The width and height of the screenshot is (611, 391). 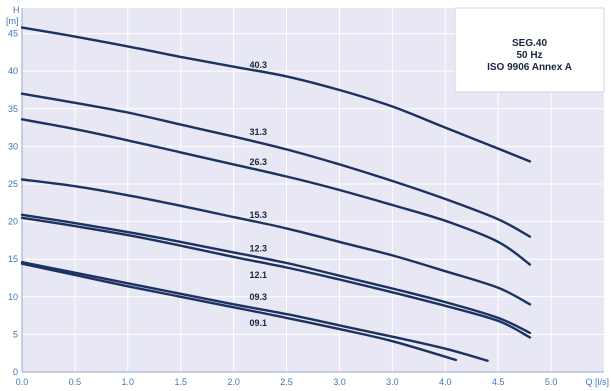 What do you see at coordinates (529, 55) in the screenshot?
I see `legend-frequency: 50 Hz` at bounding box center [529, 55].